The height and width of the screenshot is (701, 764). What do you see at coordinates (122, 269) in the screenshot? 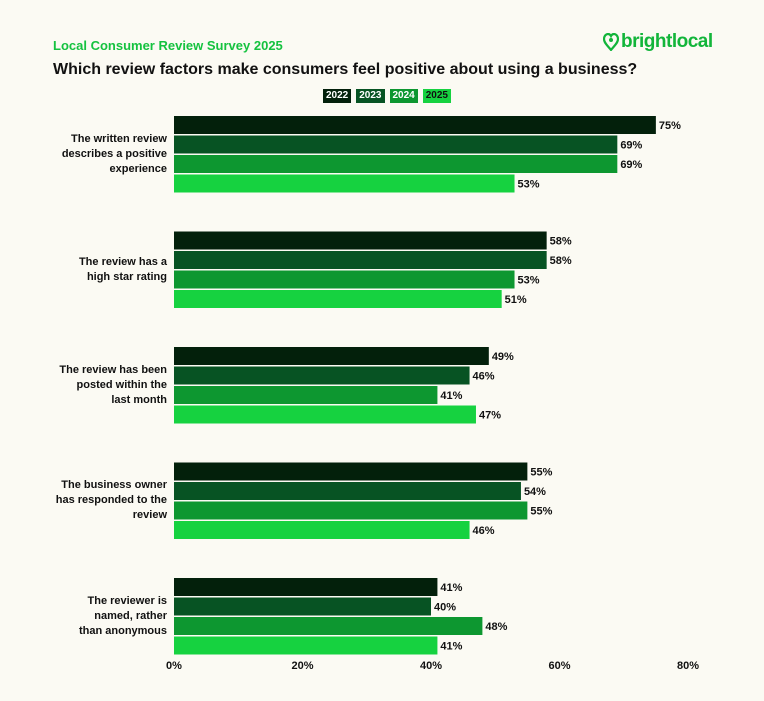
I see `category-label: The review has a high star rating` at bounding box center [122, 269].